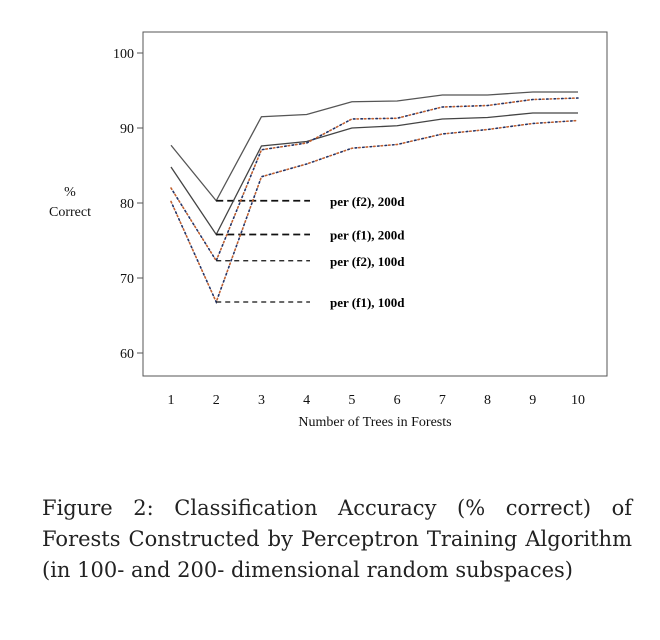 The height and width of the screenshot is (640, 660). What do you see at coordinates (397, 400) in the screenshot?
I see `x-tick-label: 6` at bounding box center [397, 400].